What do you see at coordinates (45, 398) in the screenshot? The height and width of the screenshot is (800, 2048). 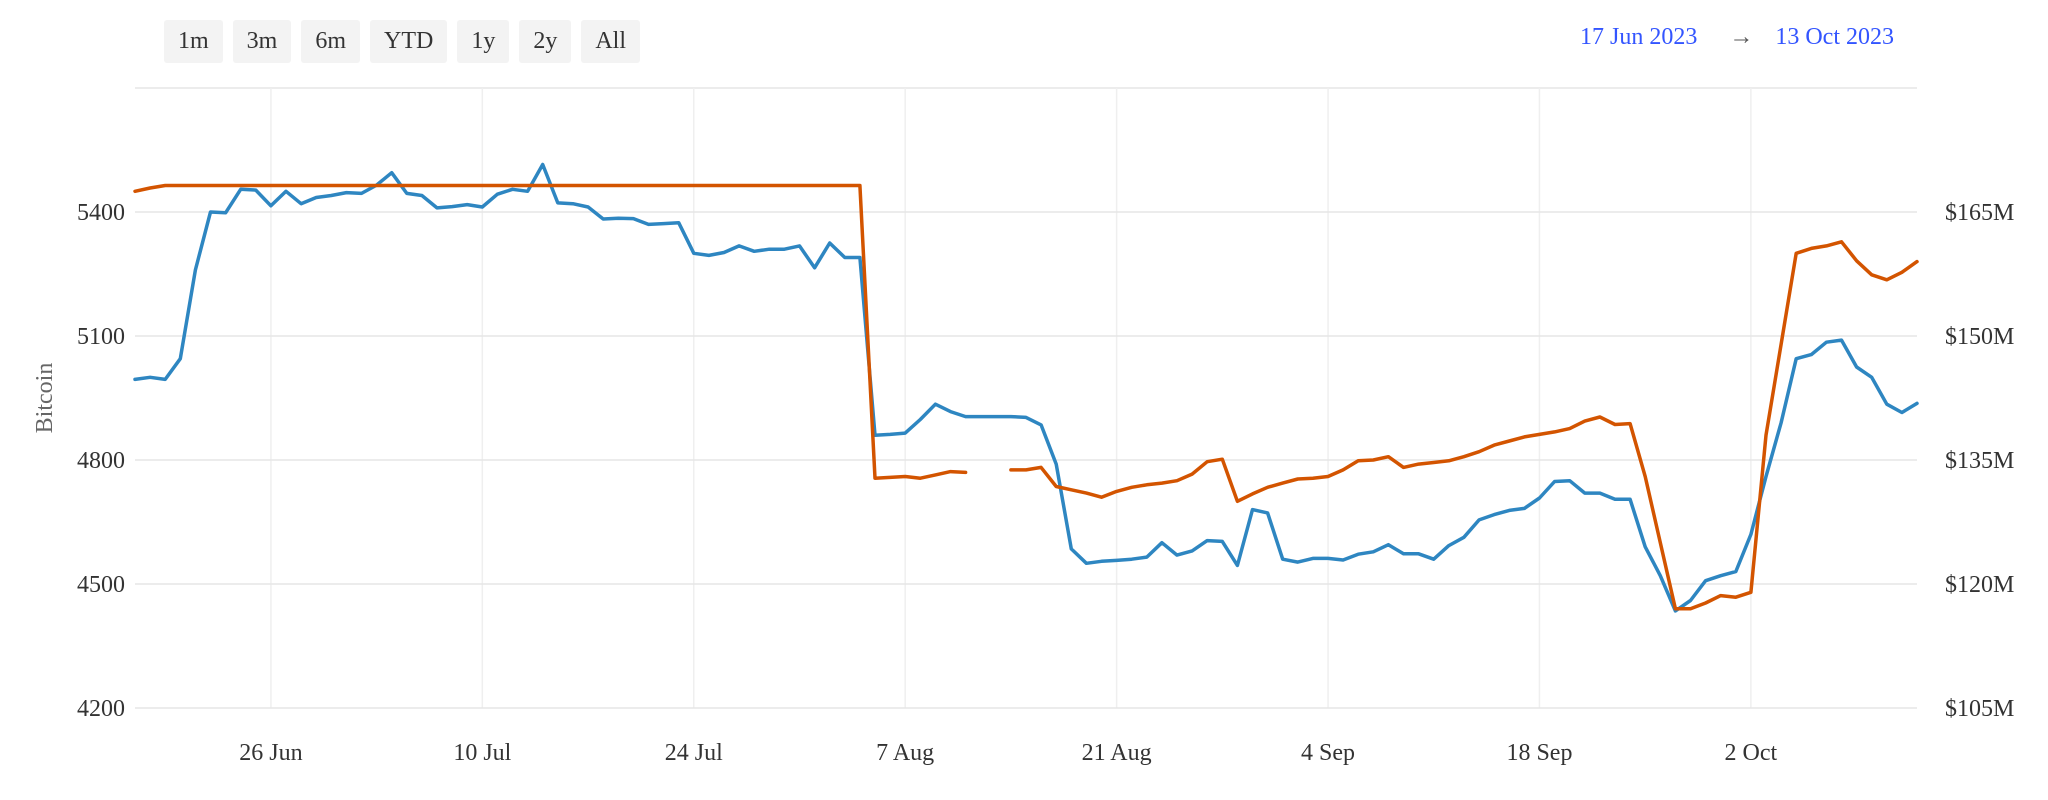 I see `y-left-axis-title: Bitcoin` at bounding box center [45, 398].